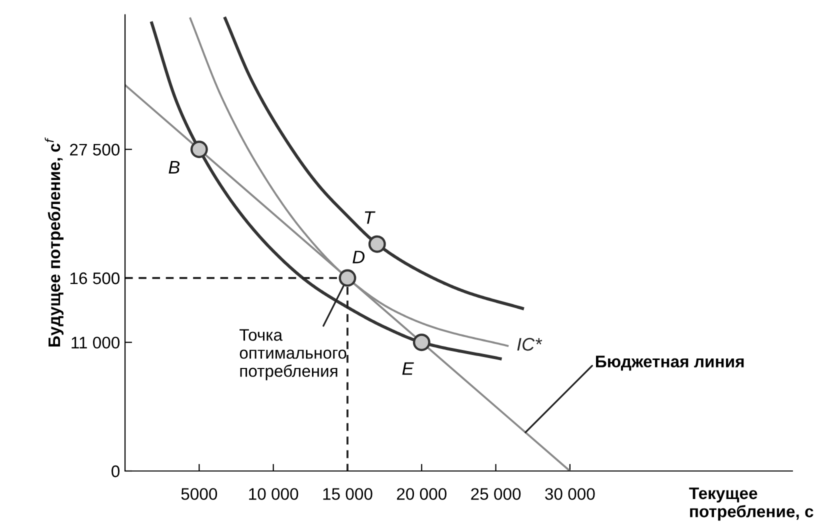 The height and width of the screenshot is (531, 828). What do you see at coordinates (496, 494) in the screenshot?
I see `x-tick-label: 25 000` at bounding box center [496, 494].